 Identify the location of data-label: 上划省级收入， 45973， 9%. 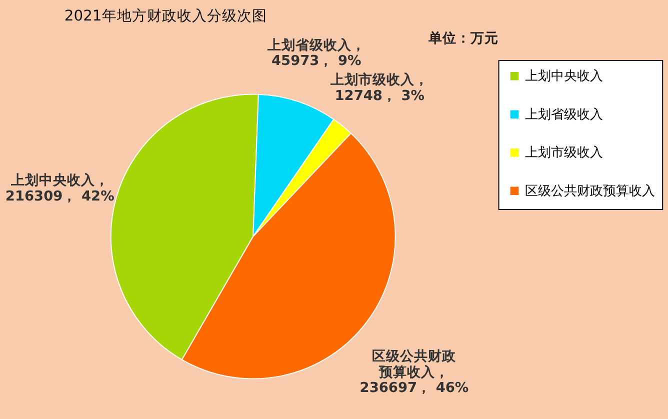
(316, 54).